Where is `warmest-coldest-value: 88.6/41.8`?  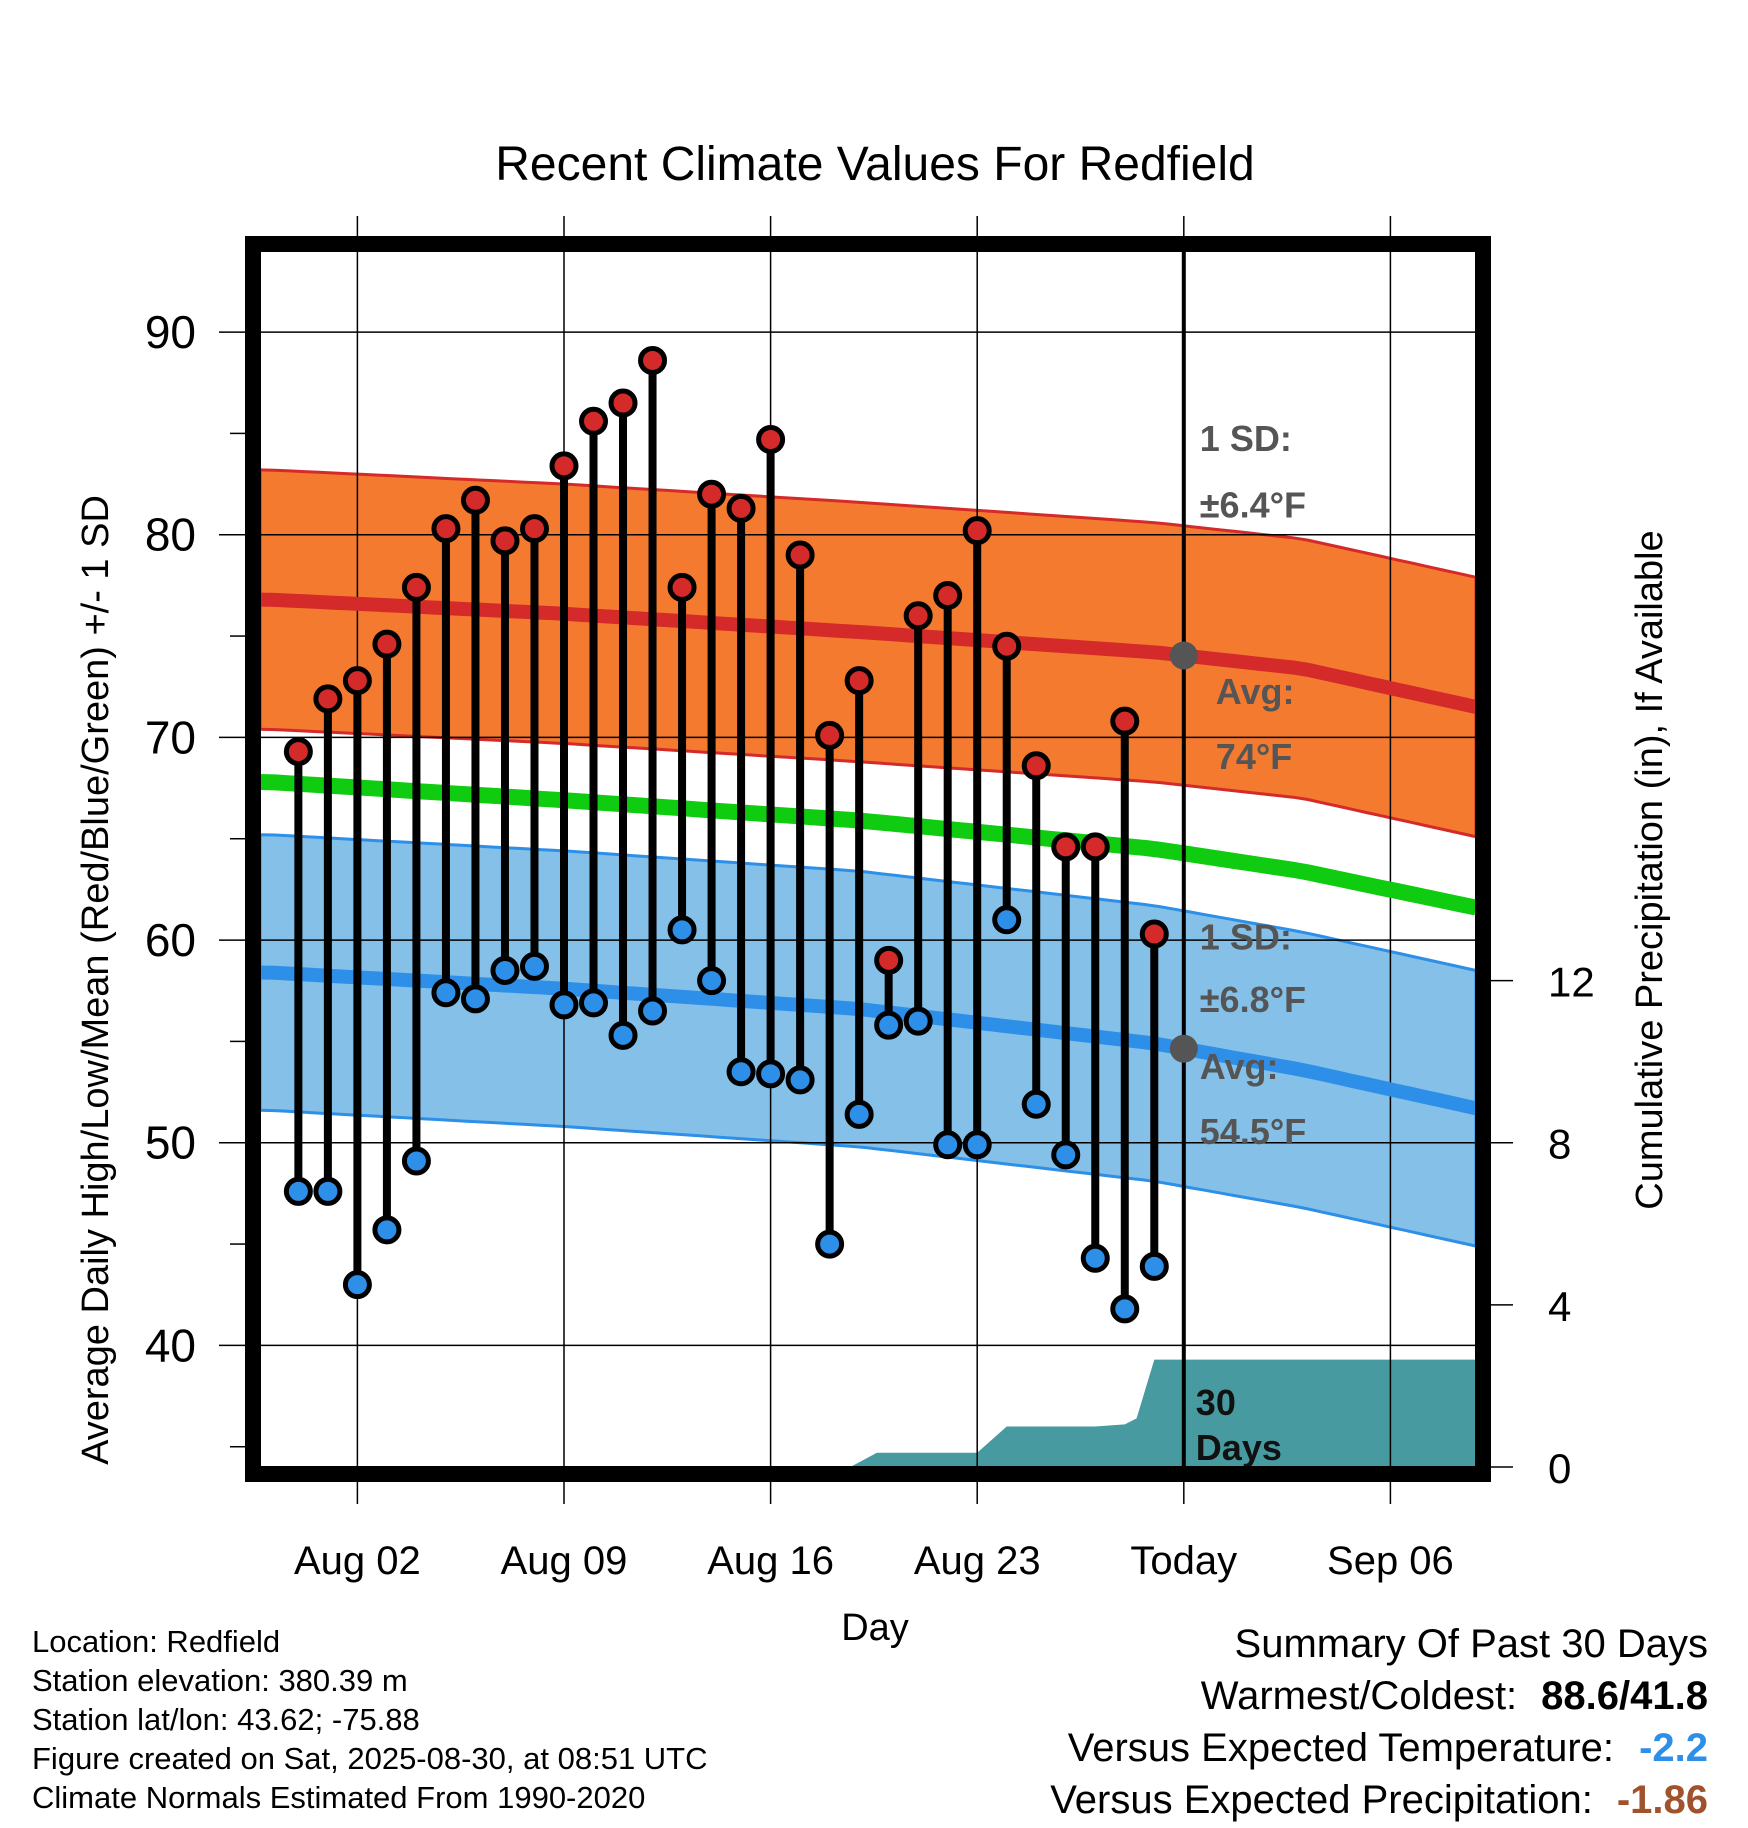
warmest-coldest-value: 88.6/41.8 is located at coordinates (1624, 1696).